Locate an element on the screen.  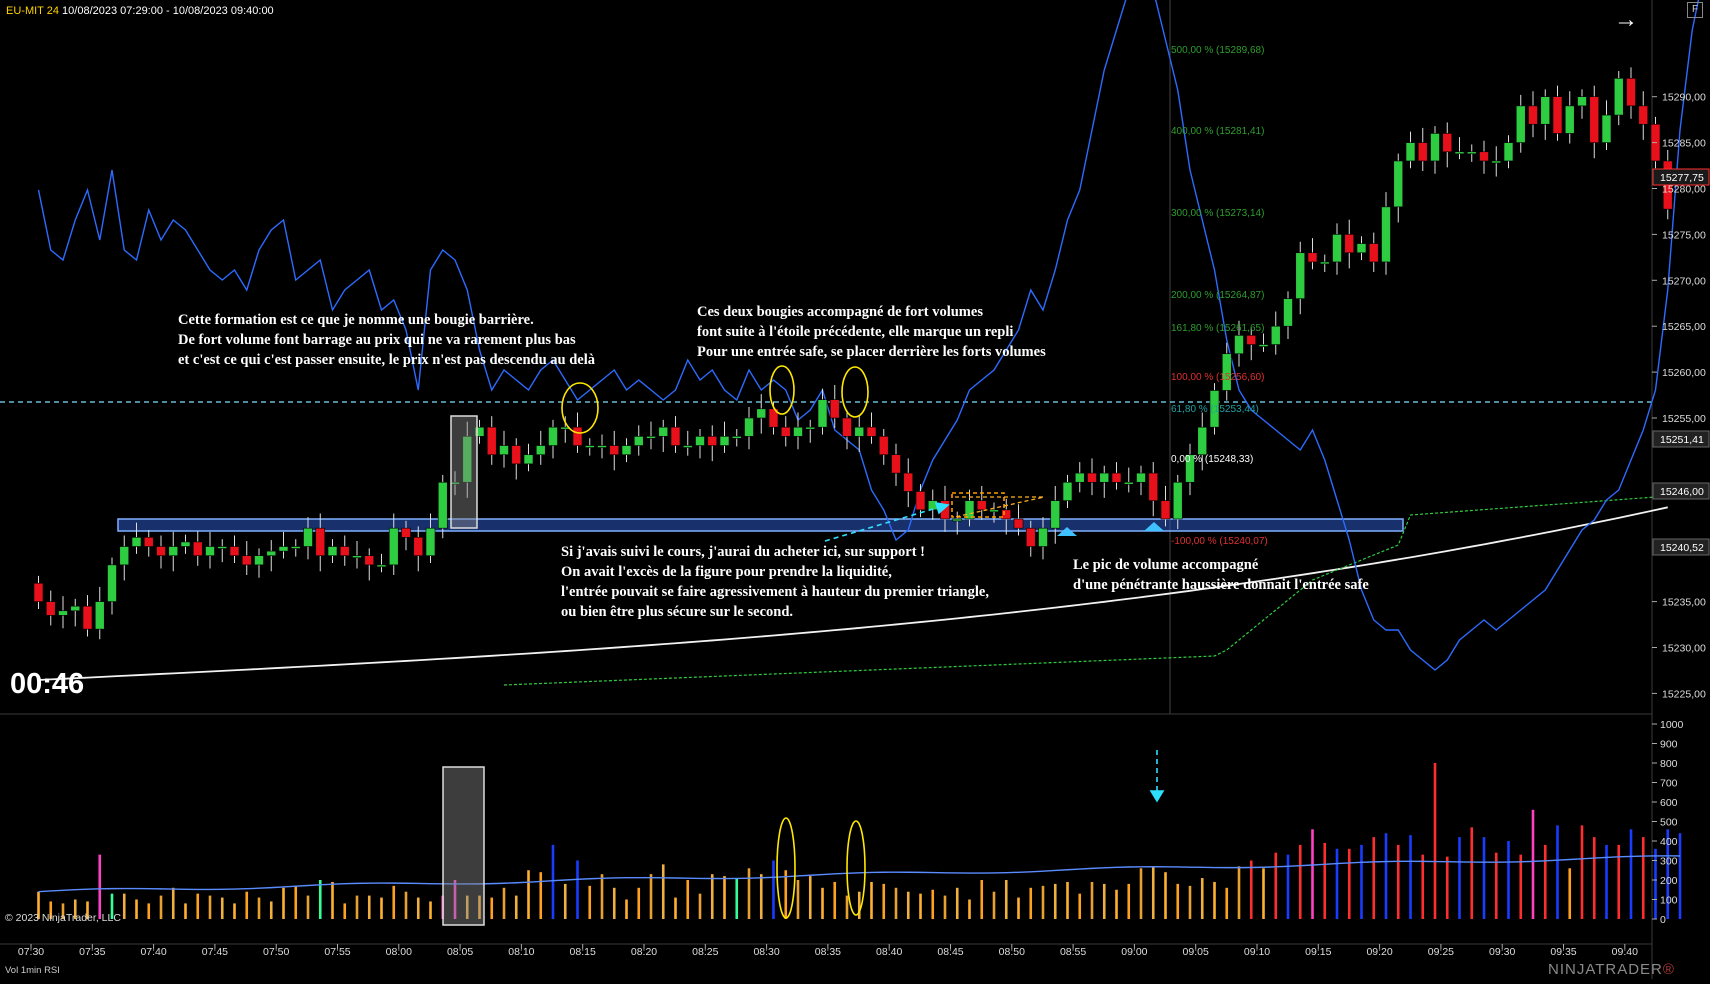
arrow-right-icon: → is located at coordinates (1626, 20).